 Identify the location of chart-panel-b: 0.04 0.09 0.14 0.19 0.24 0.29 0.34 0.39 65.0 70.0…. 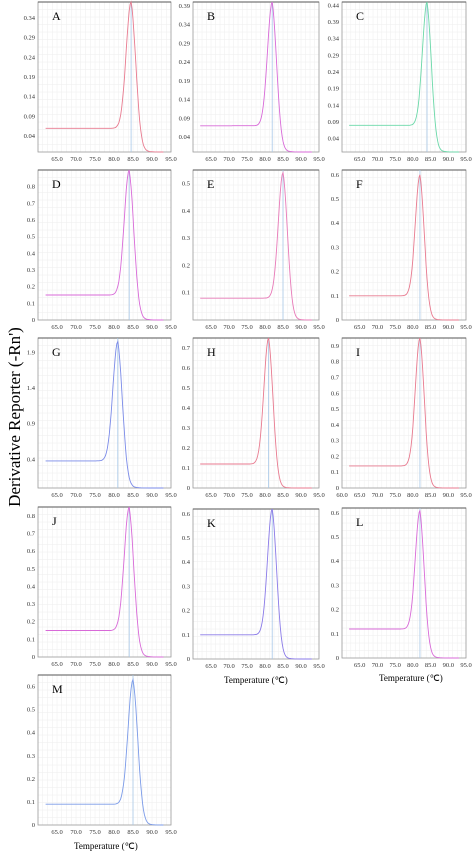
(252, 82).